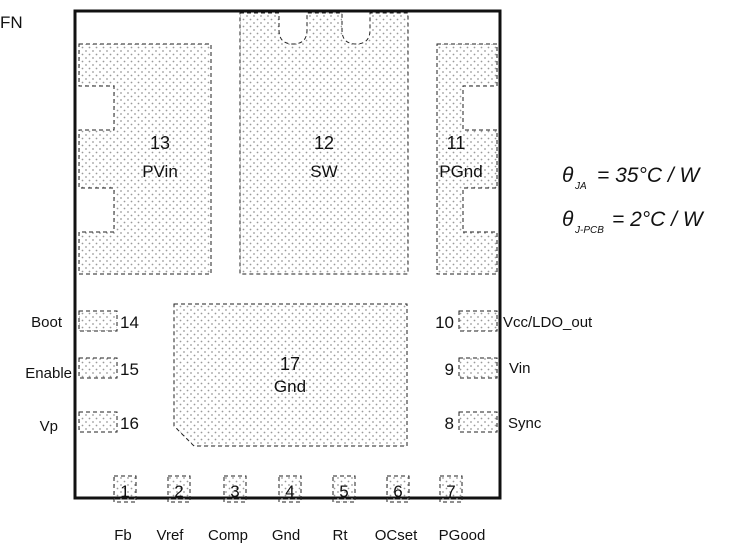  Describe the element at coordinates (460, 171) in the screenshot. I see `pad-pgnd-name: PGnd` at that location.